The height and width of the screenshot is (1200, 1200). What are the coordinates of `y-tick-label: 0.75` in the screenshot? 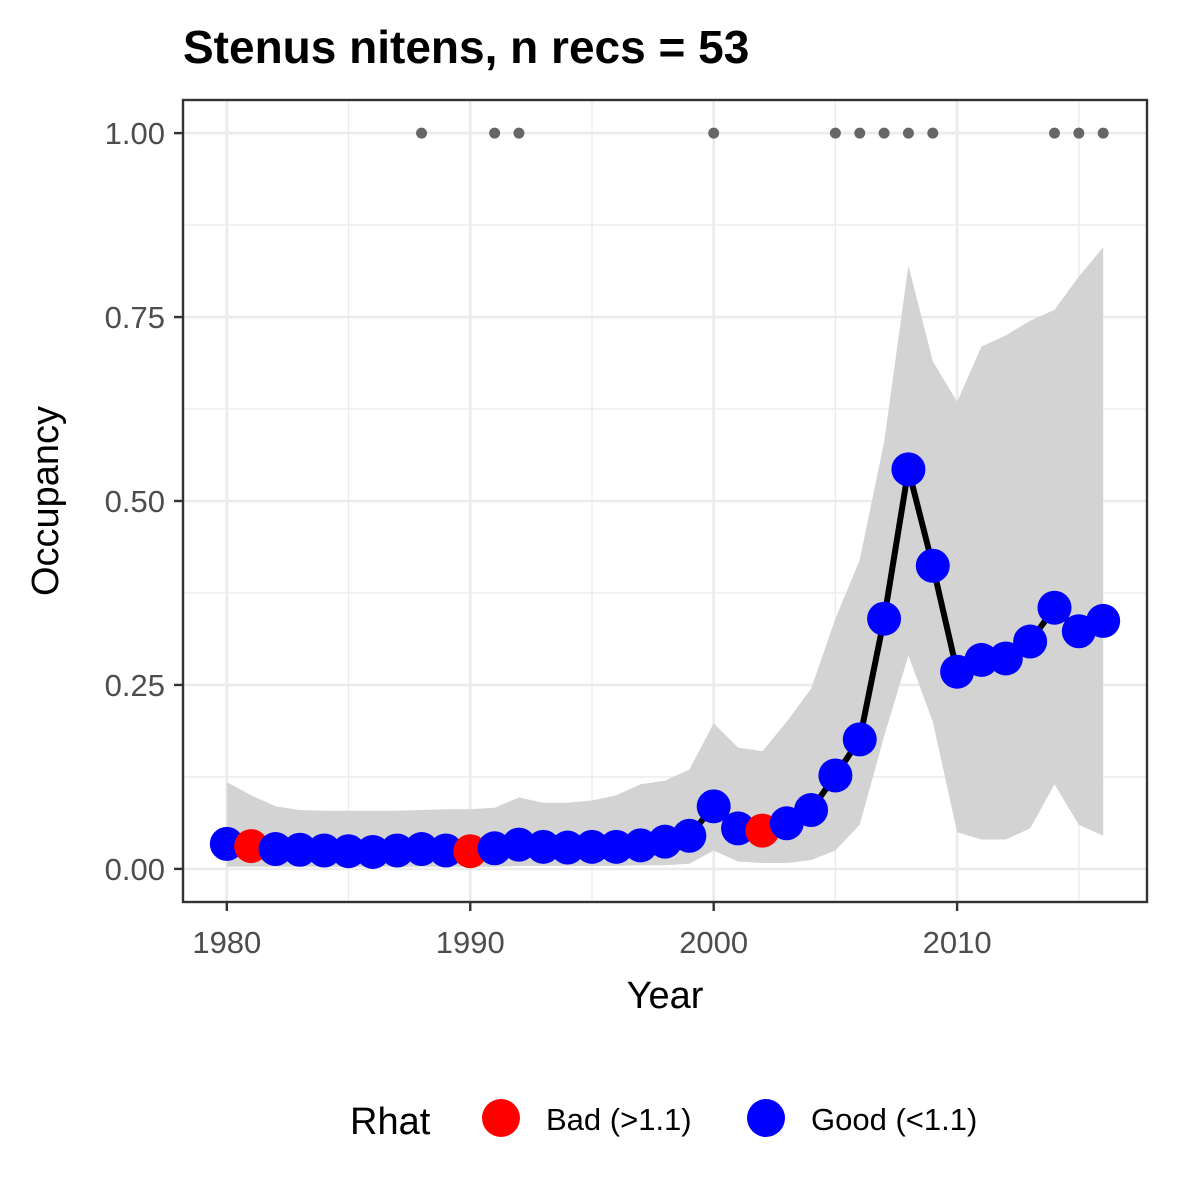 It's located at (135, 317).